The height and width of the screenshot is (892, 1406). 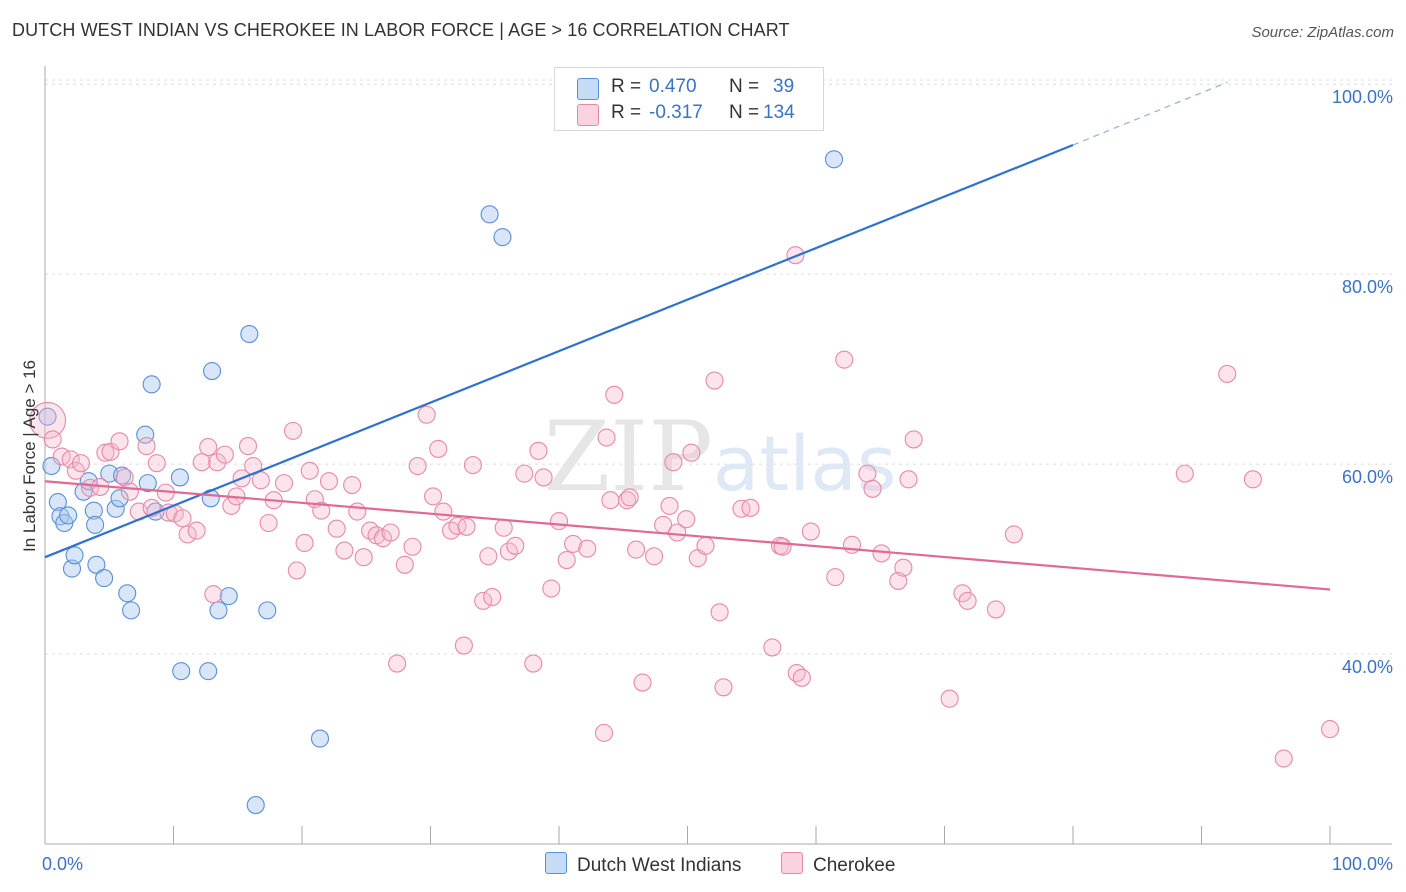 I want to click on stats-legend: R = 0.470 N = 39 R = -0.317 N = 134, so click(x=689, y=99).